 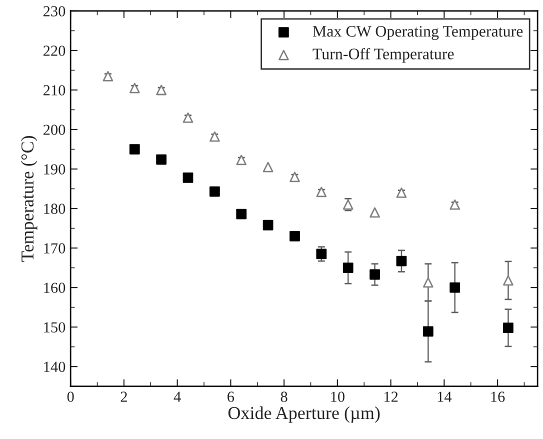 What do you see at coordinates (54, 11) in the screenshot?
I see `y-tick-label: 230` at bounding box center [54, 11].